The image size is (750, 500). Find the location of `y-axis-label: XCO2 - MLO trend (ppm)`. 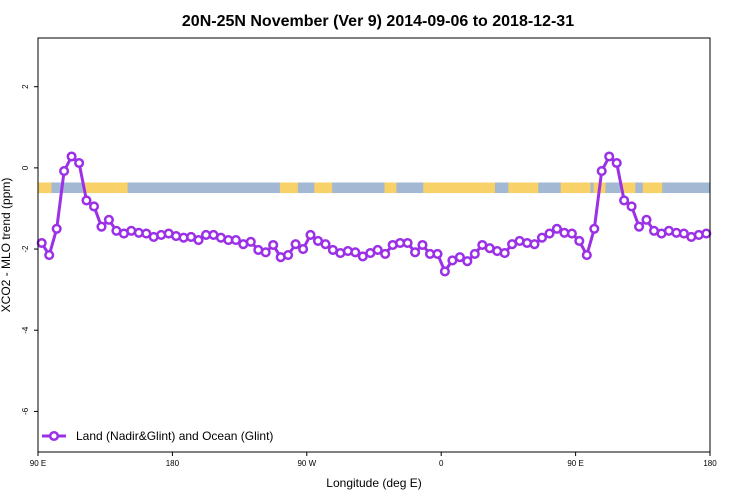

y-axis-label: XCO2 - MLO trend (ppm) is located at coordinates (6, 245).